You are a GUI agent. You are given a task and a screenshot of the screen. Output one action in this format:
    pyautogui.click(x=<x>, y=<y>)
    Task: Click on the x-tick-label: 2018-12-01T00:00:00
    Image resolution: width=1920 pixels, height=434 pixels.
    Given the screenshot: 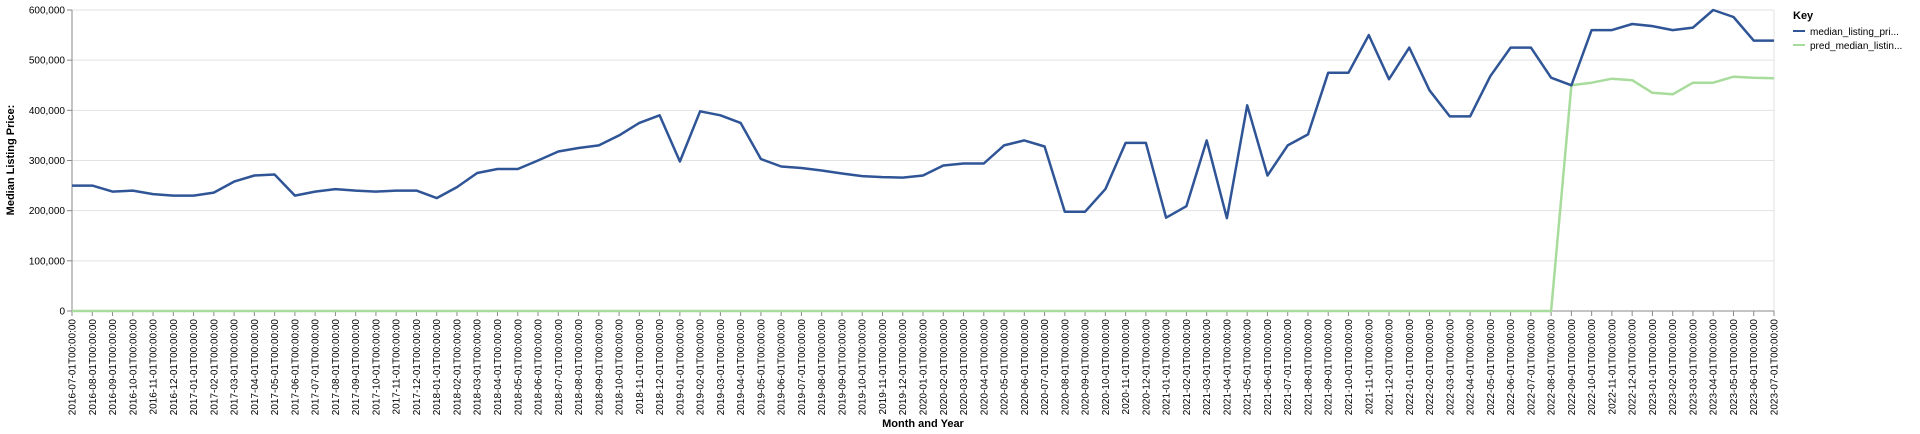 What is the action you would take?
    pyautogui.click(x=660, y=367)
    